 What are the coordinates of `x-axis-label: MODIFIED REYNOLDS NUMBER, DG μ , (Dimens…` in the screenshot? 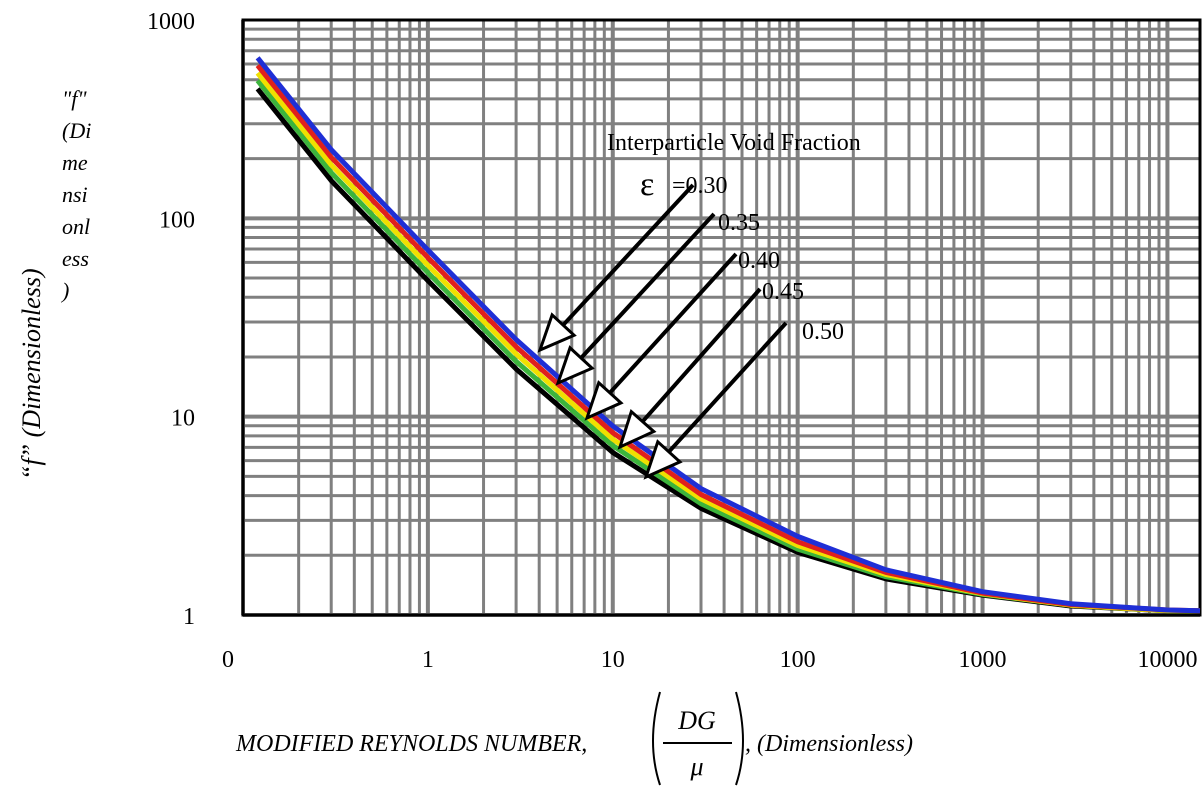 It's located at (574, 738).